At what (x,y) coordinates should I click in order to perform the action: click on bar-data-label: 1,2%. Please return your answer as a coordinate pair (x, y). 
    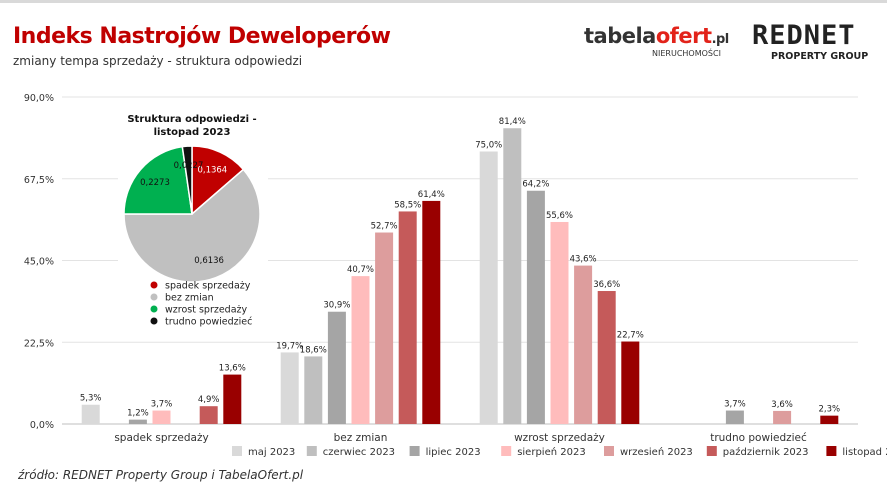
    Looking at the image, I should click on (138, 414).